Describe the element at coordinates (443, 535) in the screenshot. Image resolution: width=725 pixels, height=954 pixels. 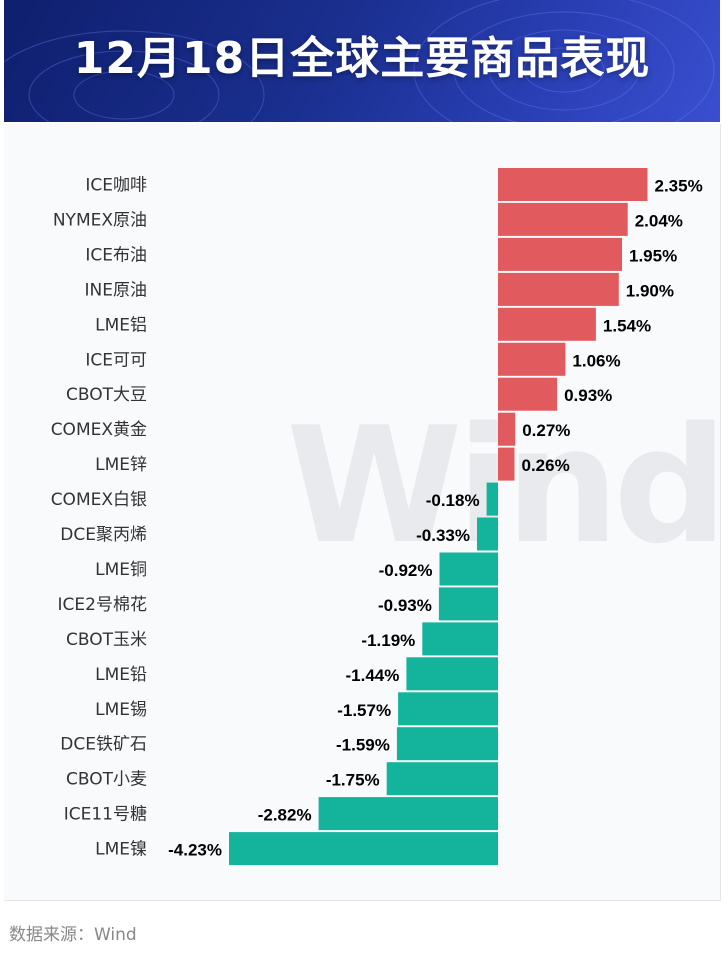
I see `value-label: -0.33%` at that location.